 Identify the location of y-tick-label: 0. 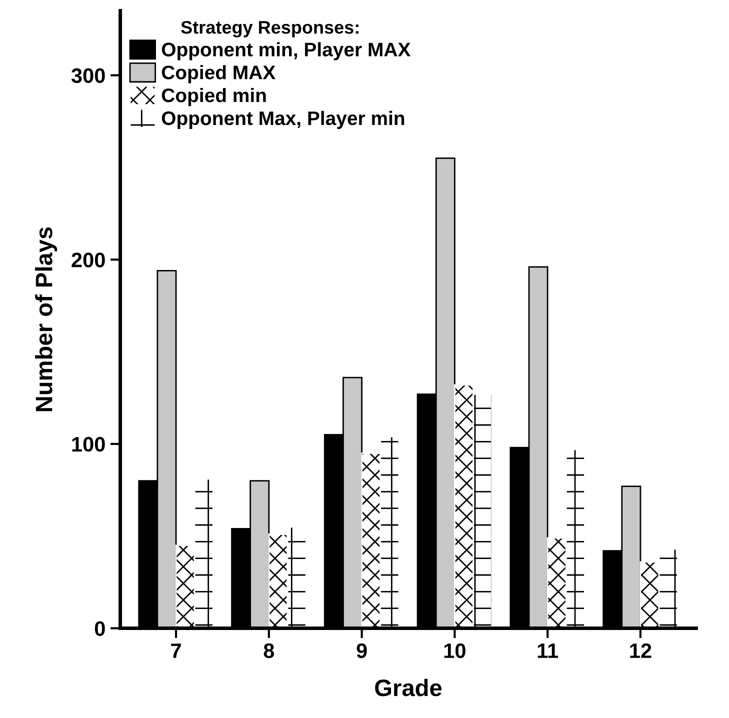
(99, 628).